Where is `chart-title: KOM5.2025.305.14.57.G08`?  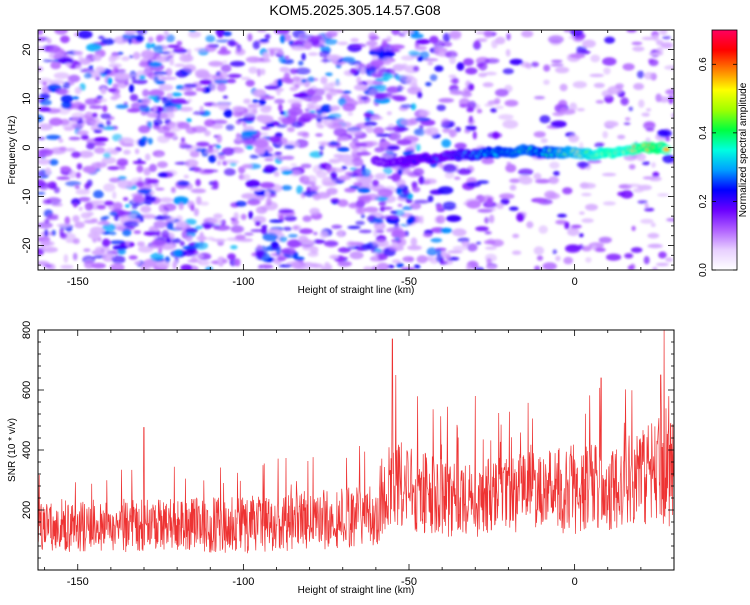
chart-title: KOM5.2025.305.14.57.G08 is located at coordinates (354, 10).